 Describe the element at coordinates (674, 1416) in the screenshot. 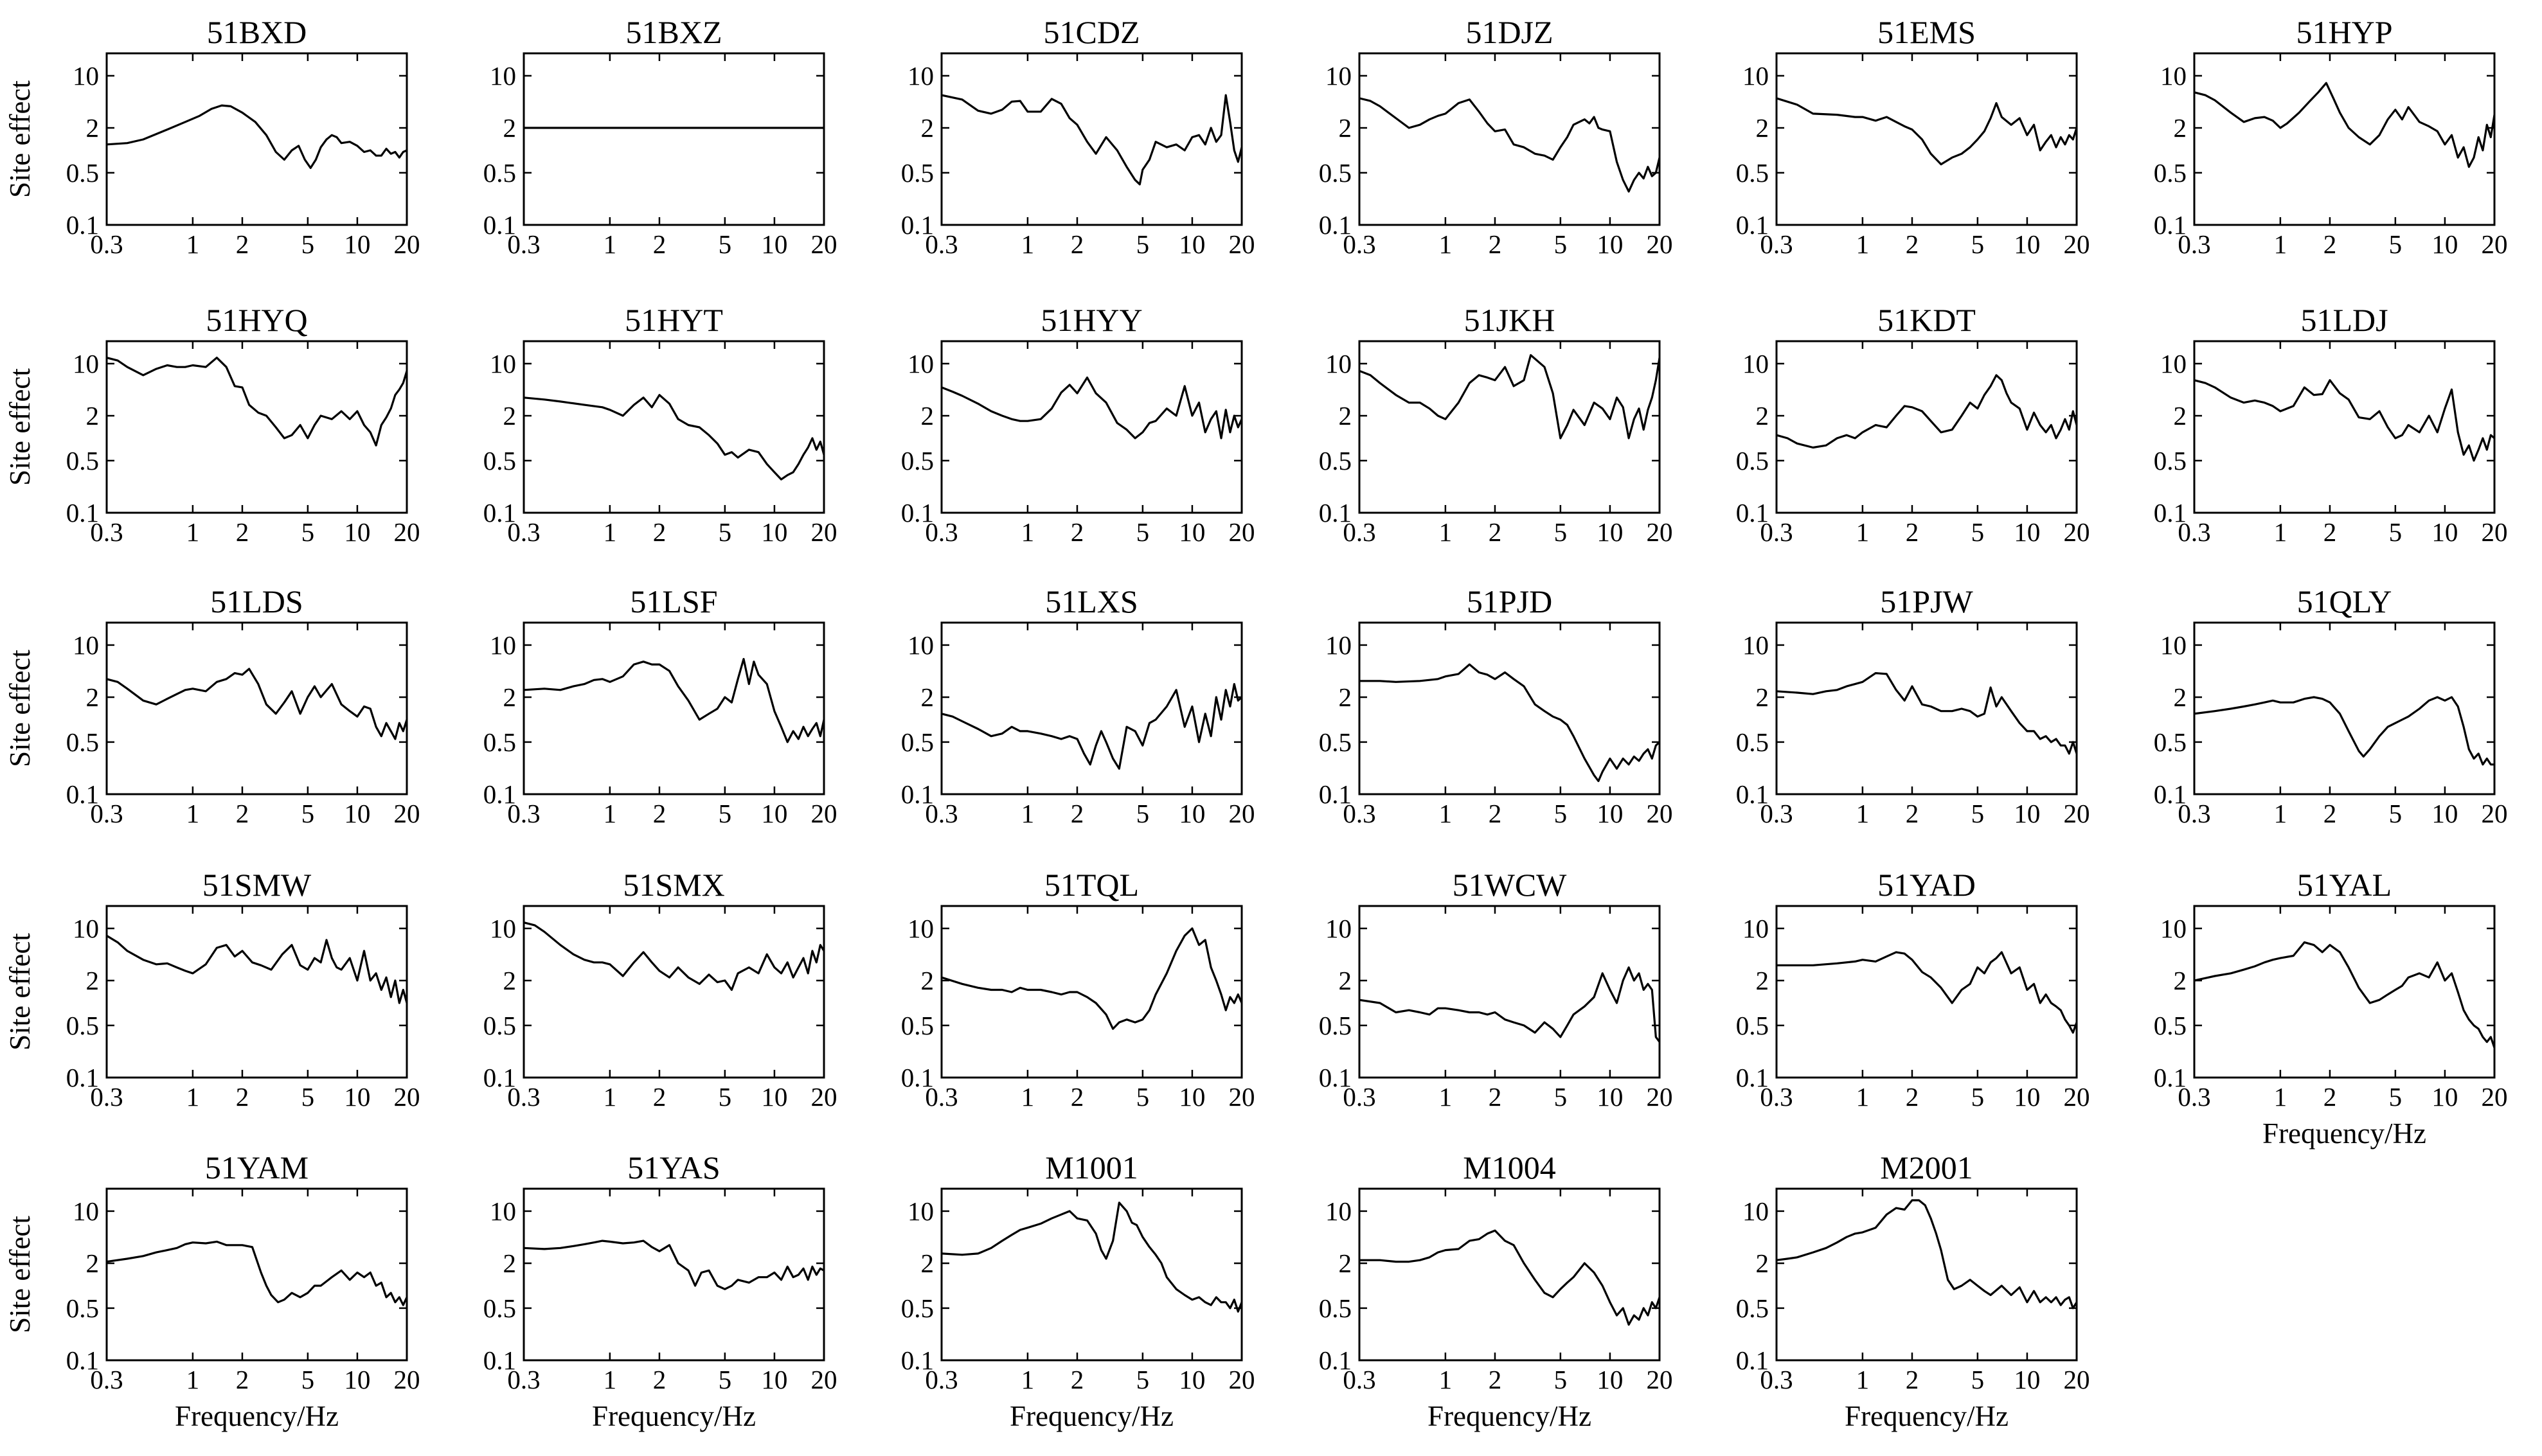

I see `x-axis-label: Frequency/Hz` at that location.